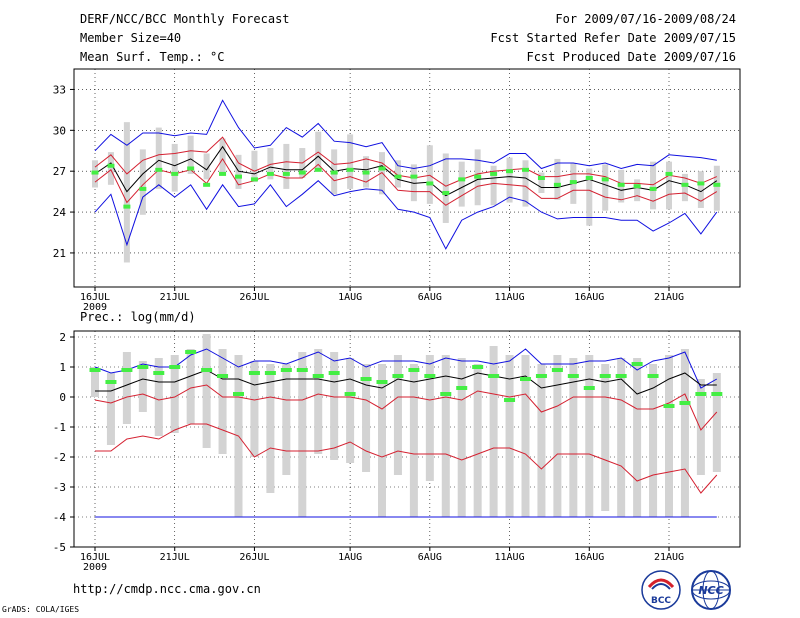 The width and height of the screenshot is (800, 618). What do you see at coordinates (406, 181) in the screenshot?
I see `series-line-lower` at bounding box center [406, 181].